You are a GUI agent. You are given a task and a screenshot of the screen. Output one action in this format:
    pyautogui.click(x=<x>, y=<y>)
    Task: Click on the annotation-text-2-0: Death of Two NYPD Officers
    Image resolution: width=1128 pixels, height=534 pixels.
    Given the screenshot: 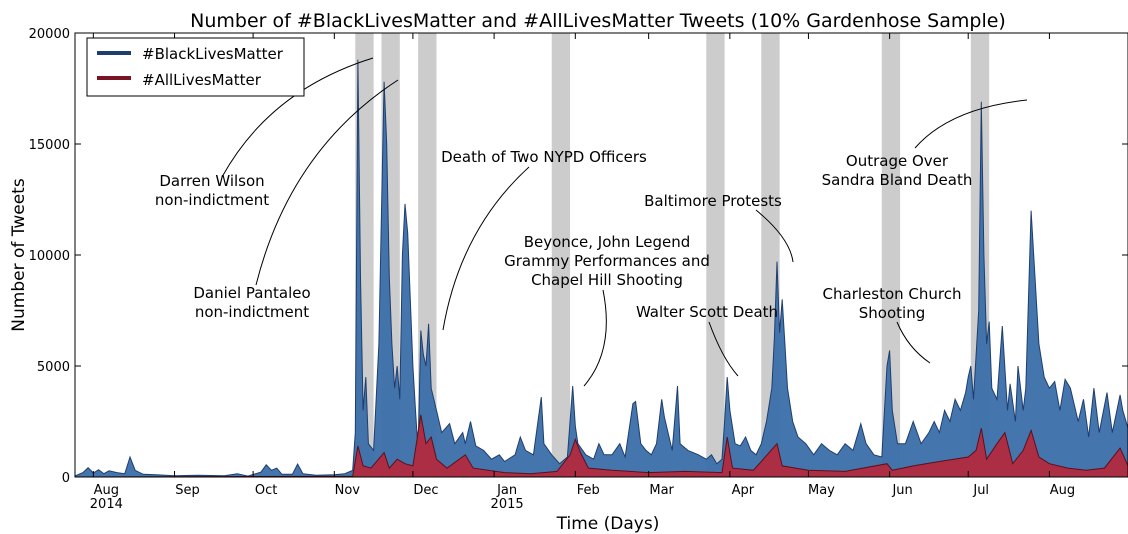 What is the action you would take?
    pyautogui.click(x=544, y=157)
    